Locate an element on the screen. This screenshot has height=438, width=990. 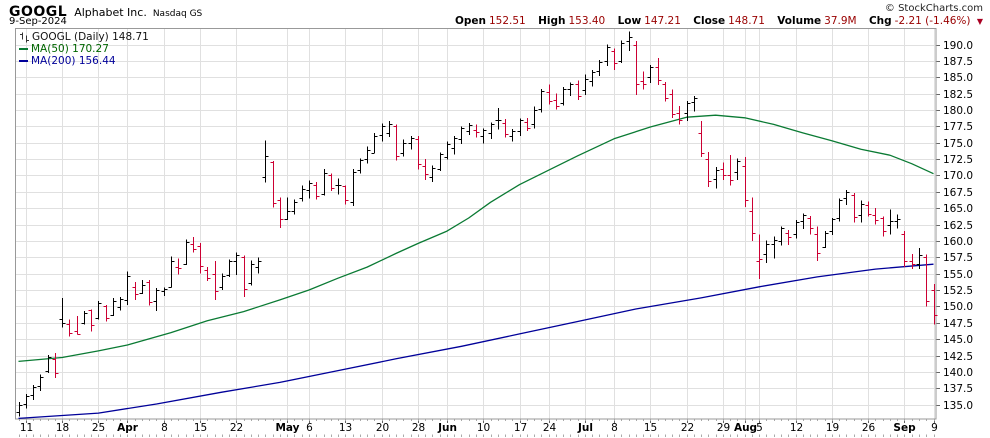
y-tick-label: 152.5 is located at coordinates (958, 291).